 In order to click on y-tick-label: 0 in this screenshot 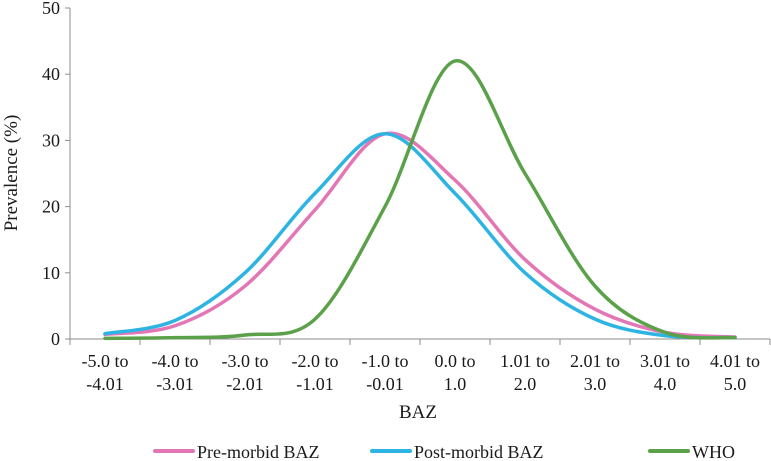, I will do `click(55, 339)`.